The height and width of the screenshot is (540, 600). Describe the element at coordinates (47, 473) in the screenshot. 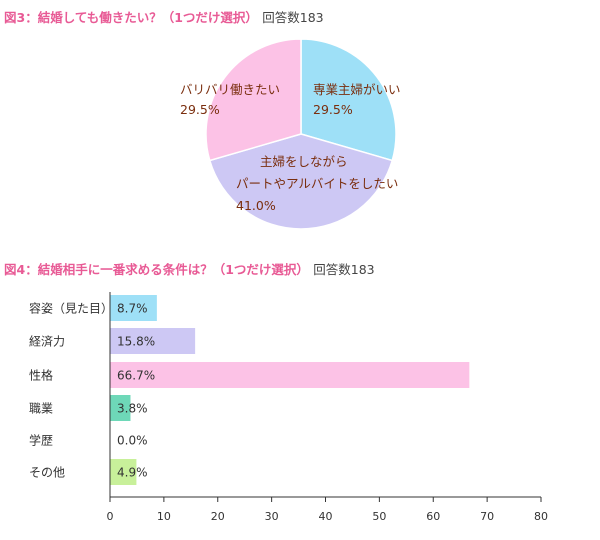

I see `bar-category-label: その他` at that location.